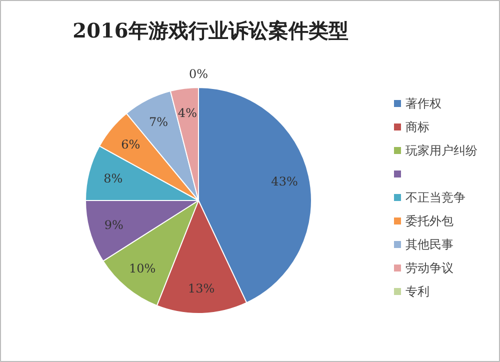 The width and height of the screenshot is (500, 362). Describe the element at coordinates (430, 268) in the screenshot. I see `legend-label: 劳动争议` at that location.